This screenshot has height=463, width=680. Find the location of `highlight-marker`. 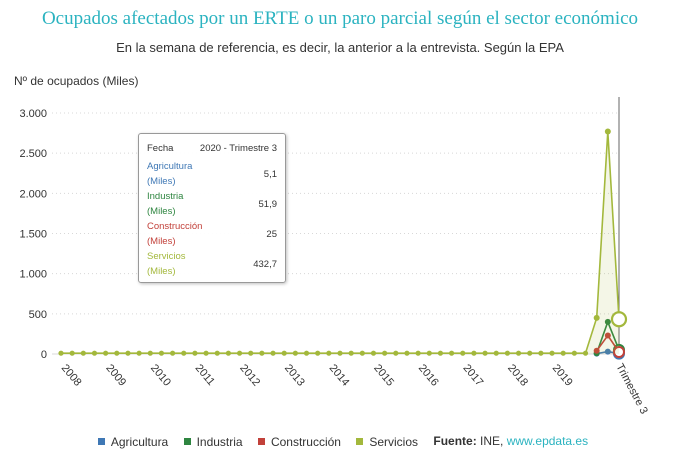

highlight-marker is located at coordinates (619, 319).